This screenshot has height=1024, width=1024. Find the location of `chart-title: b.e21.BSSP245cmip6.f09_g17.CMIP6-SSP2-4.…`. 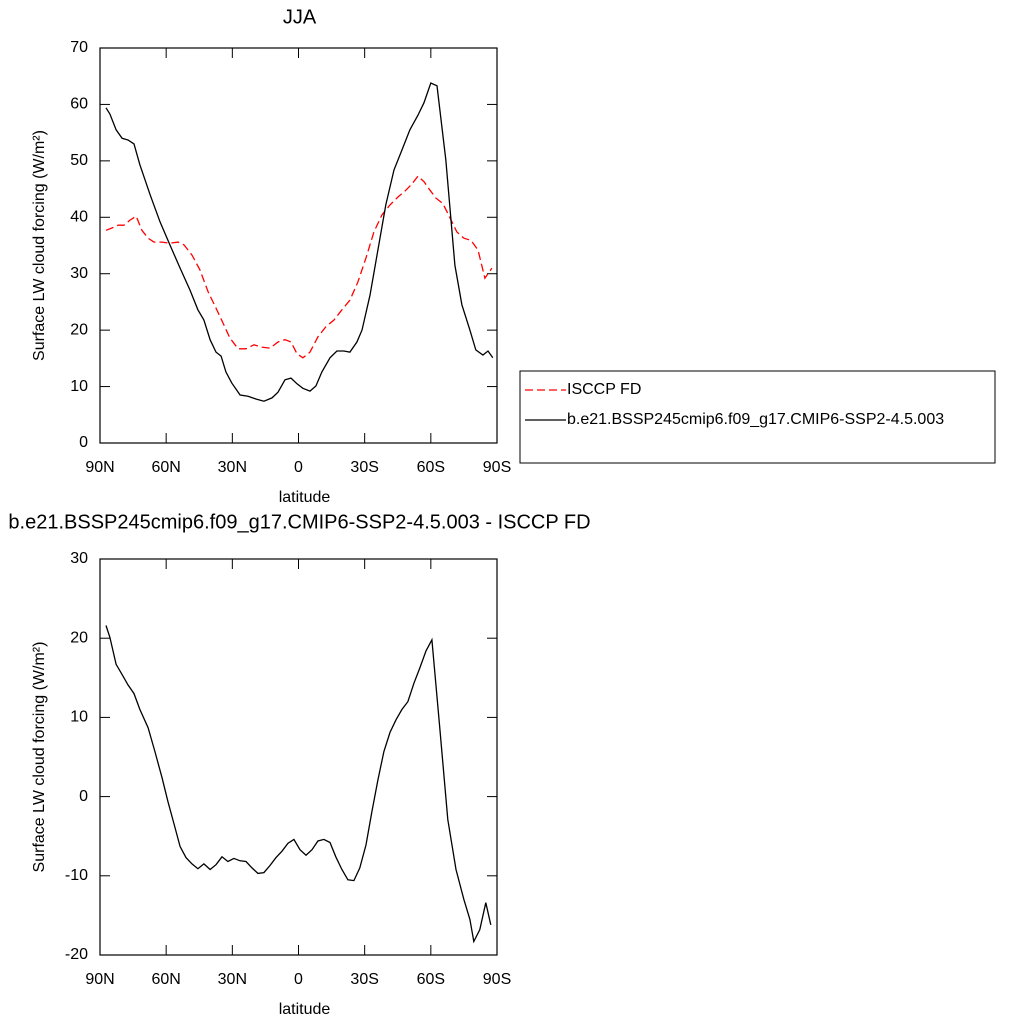

chart-title: b.e21.BSSP245cmip6.f09_g17.CMIP6-SSP2-4.… is located at coordinates (299, 522).